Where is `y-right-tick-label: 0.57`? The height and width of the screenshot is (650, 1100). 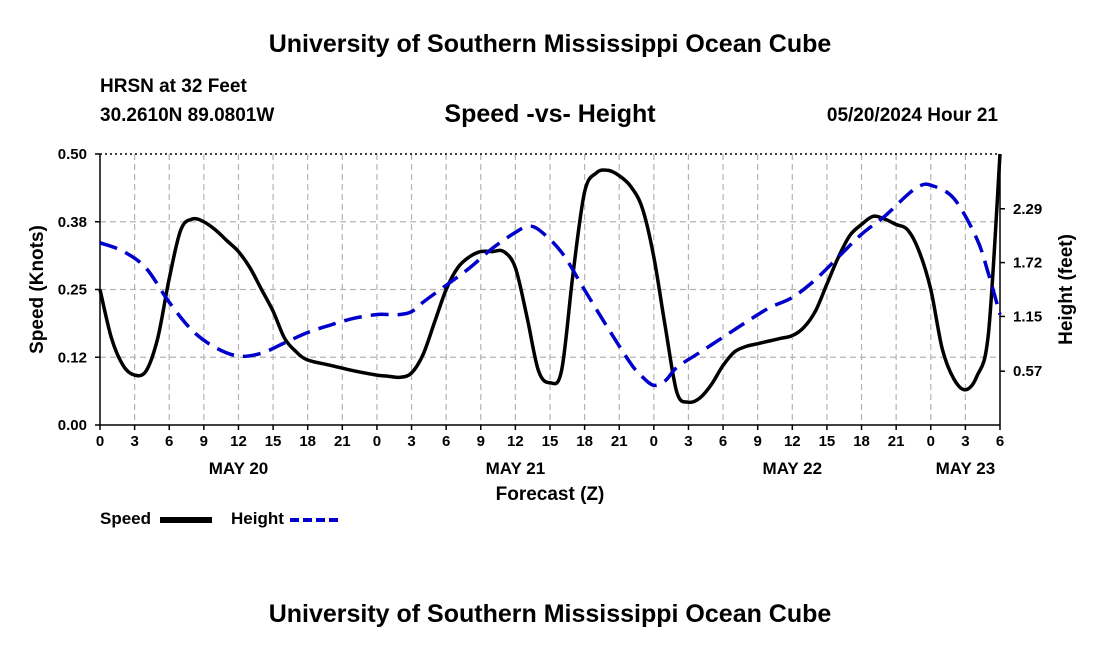
y-right-tick-label: 0.57 is located at coordinates (1027, 371).